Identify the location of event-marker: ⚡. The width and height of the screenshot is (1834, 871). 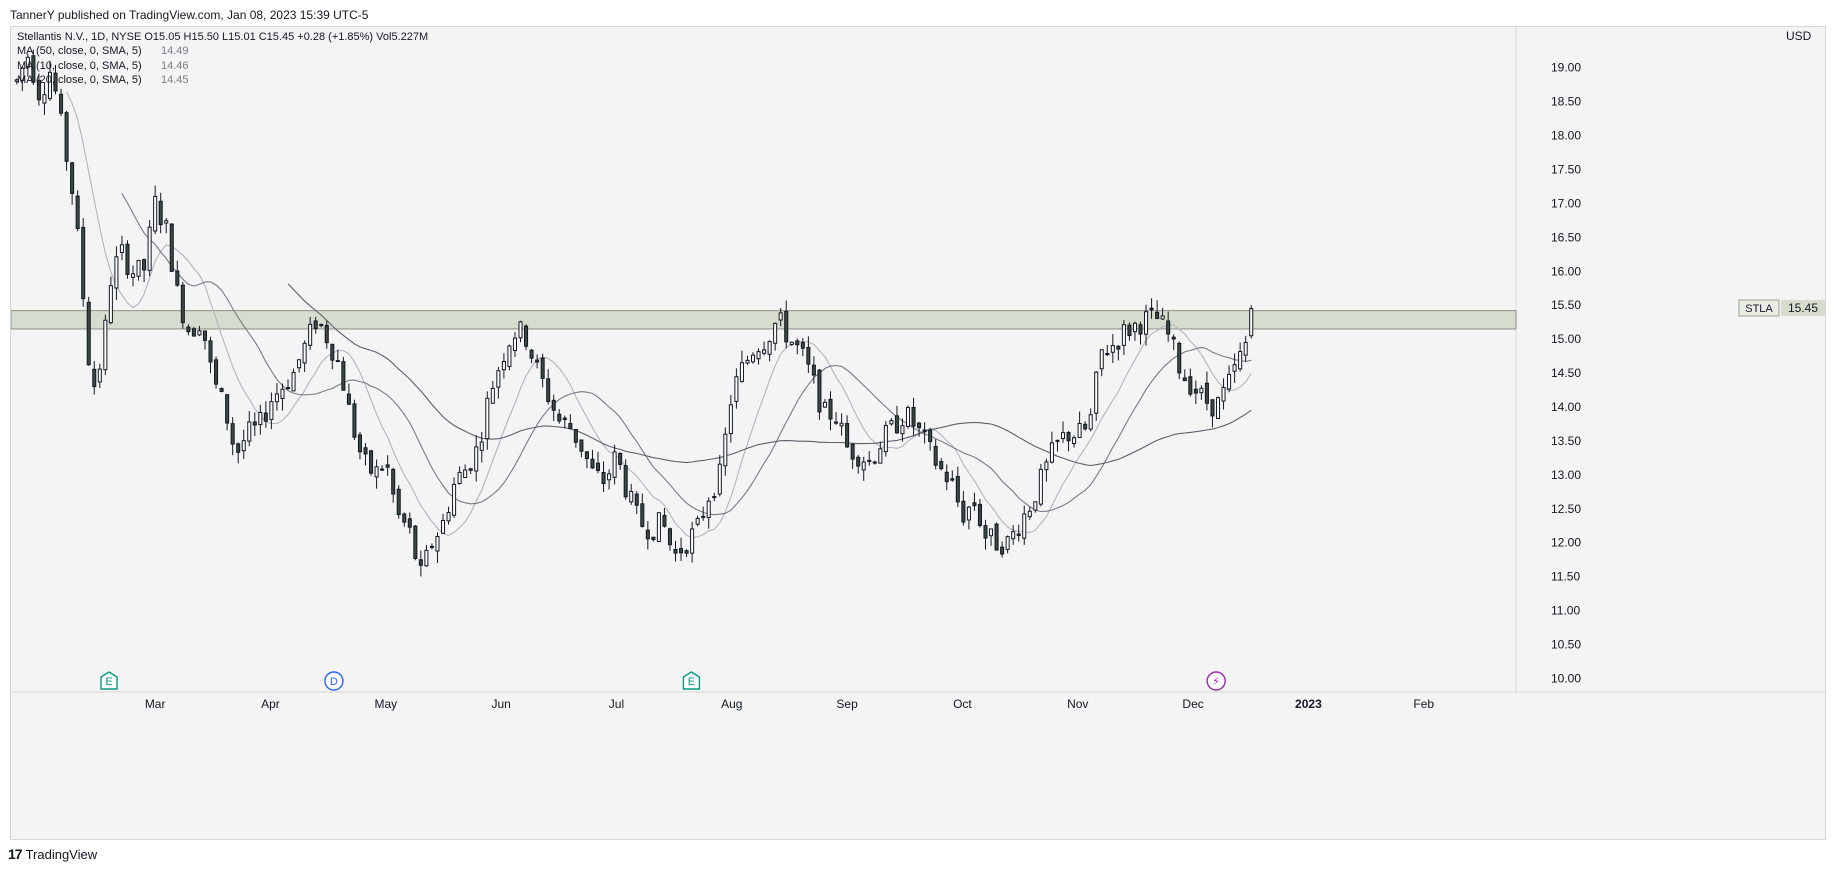
(1216, 681).